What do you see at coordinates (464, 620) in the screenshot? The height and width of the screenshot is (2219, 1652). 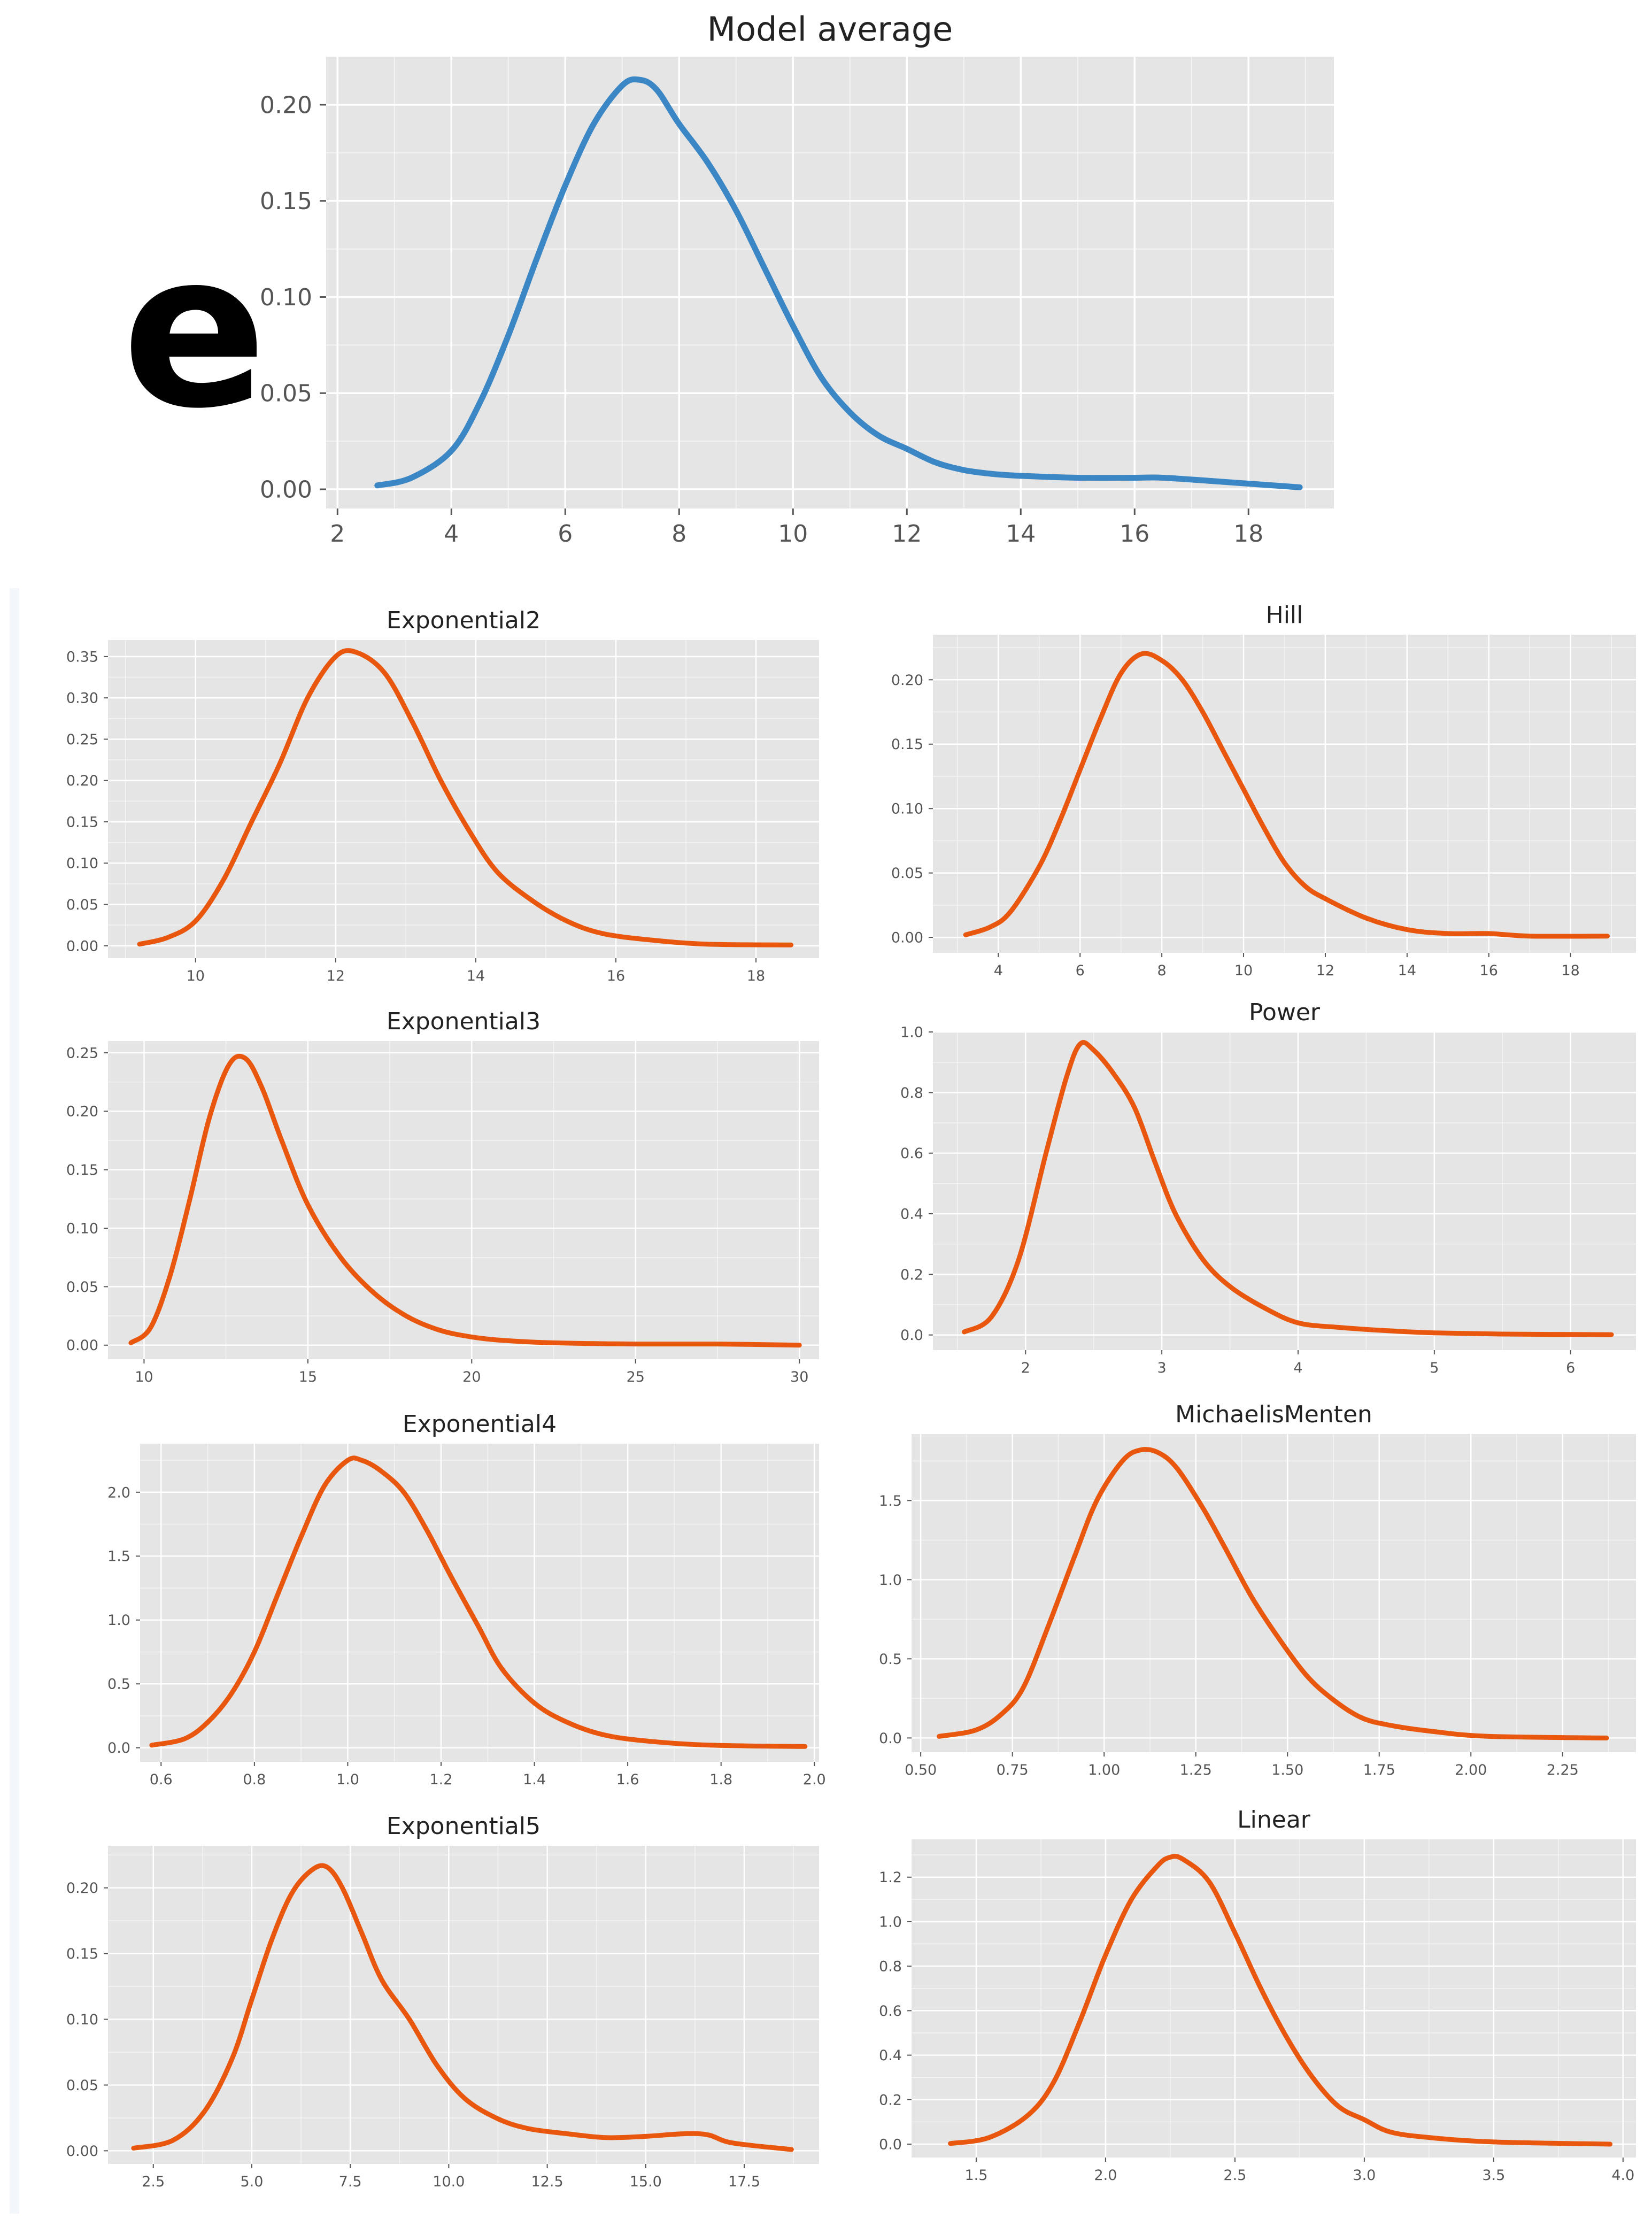 I see `chart-title: Exponential2` at bounding box center [464, 620].